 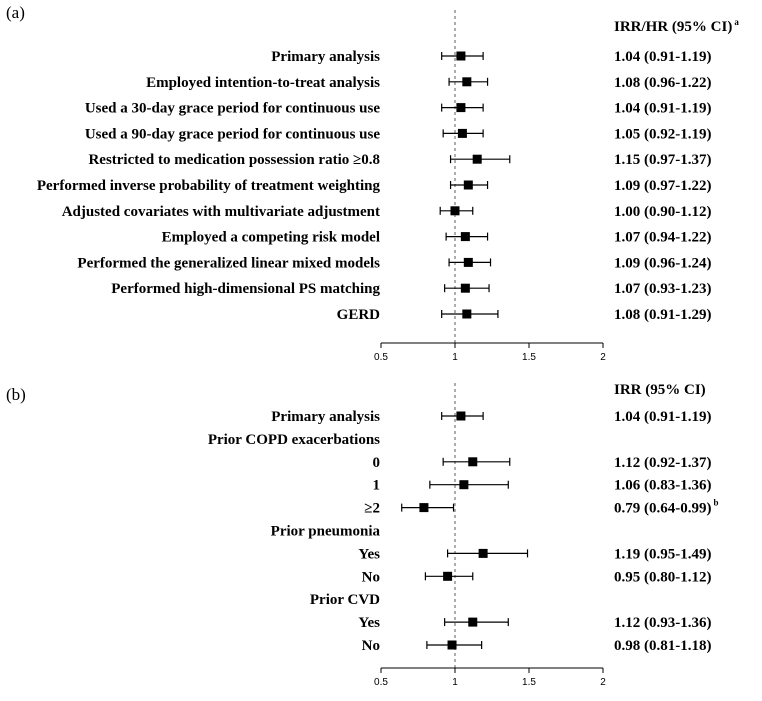 What do you see at coordinates (663, 212) in the screenshot?
I see `ci-value: 1.00 (0.90-1.12)` at bounding box center [663, 212].